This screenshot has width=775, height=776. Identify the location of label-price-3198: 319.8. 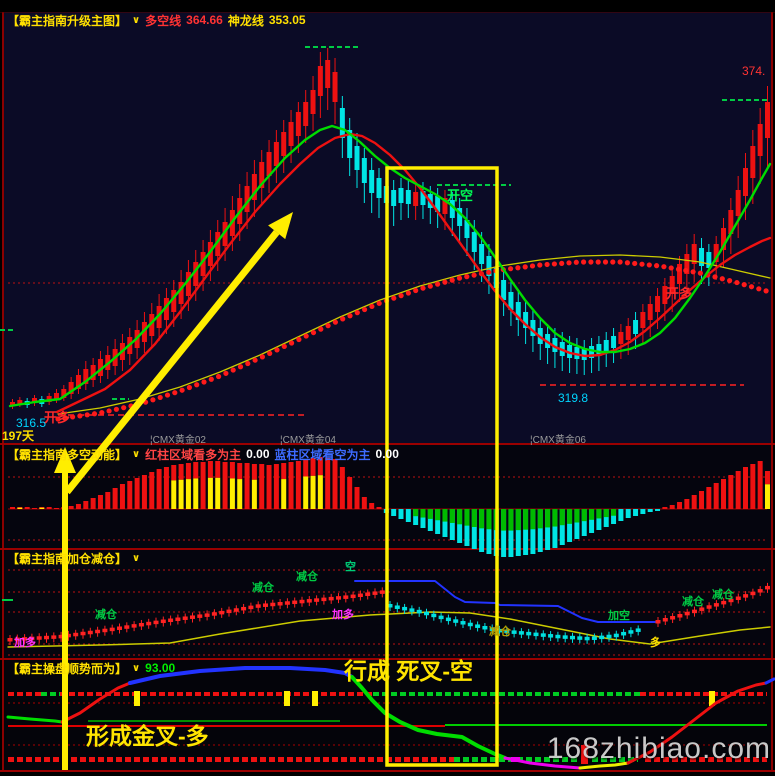
(573, 398).